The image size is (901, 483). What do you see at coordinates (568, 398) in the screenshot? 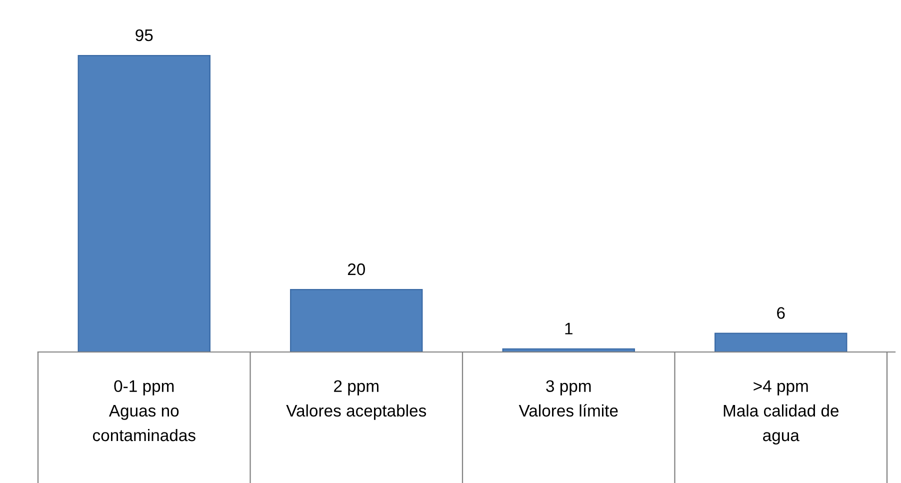
I see `x-tick-label: 3 ppm Valores límite` at bounding box center [568, 398].